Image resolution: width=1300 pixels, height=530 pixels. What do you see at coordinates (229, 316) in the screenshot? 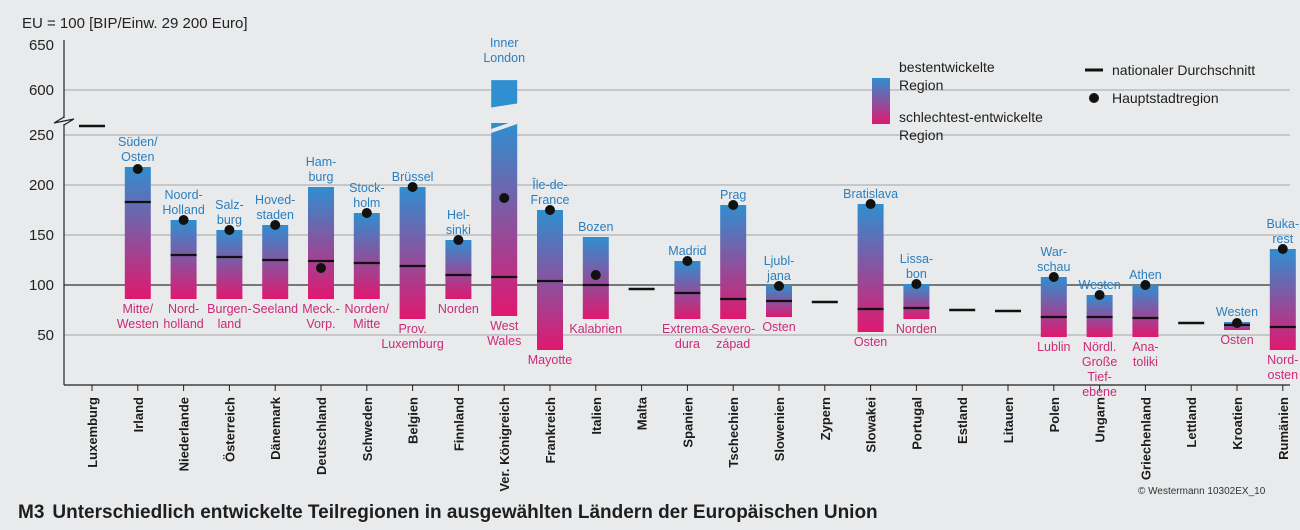
I see `worst-region-label-österreich: Burgen-land` at bounding box center [229, 316].